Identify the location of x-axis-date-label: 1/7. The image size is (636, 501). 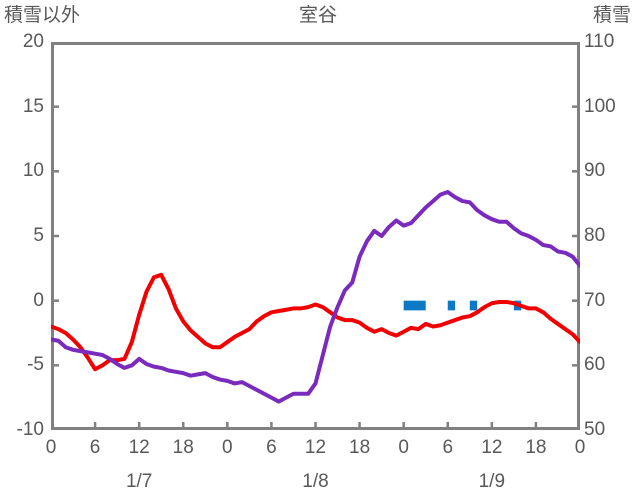
(139, 481).